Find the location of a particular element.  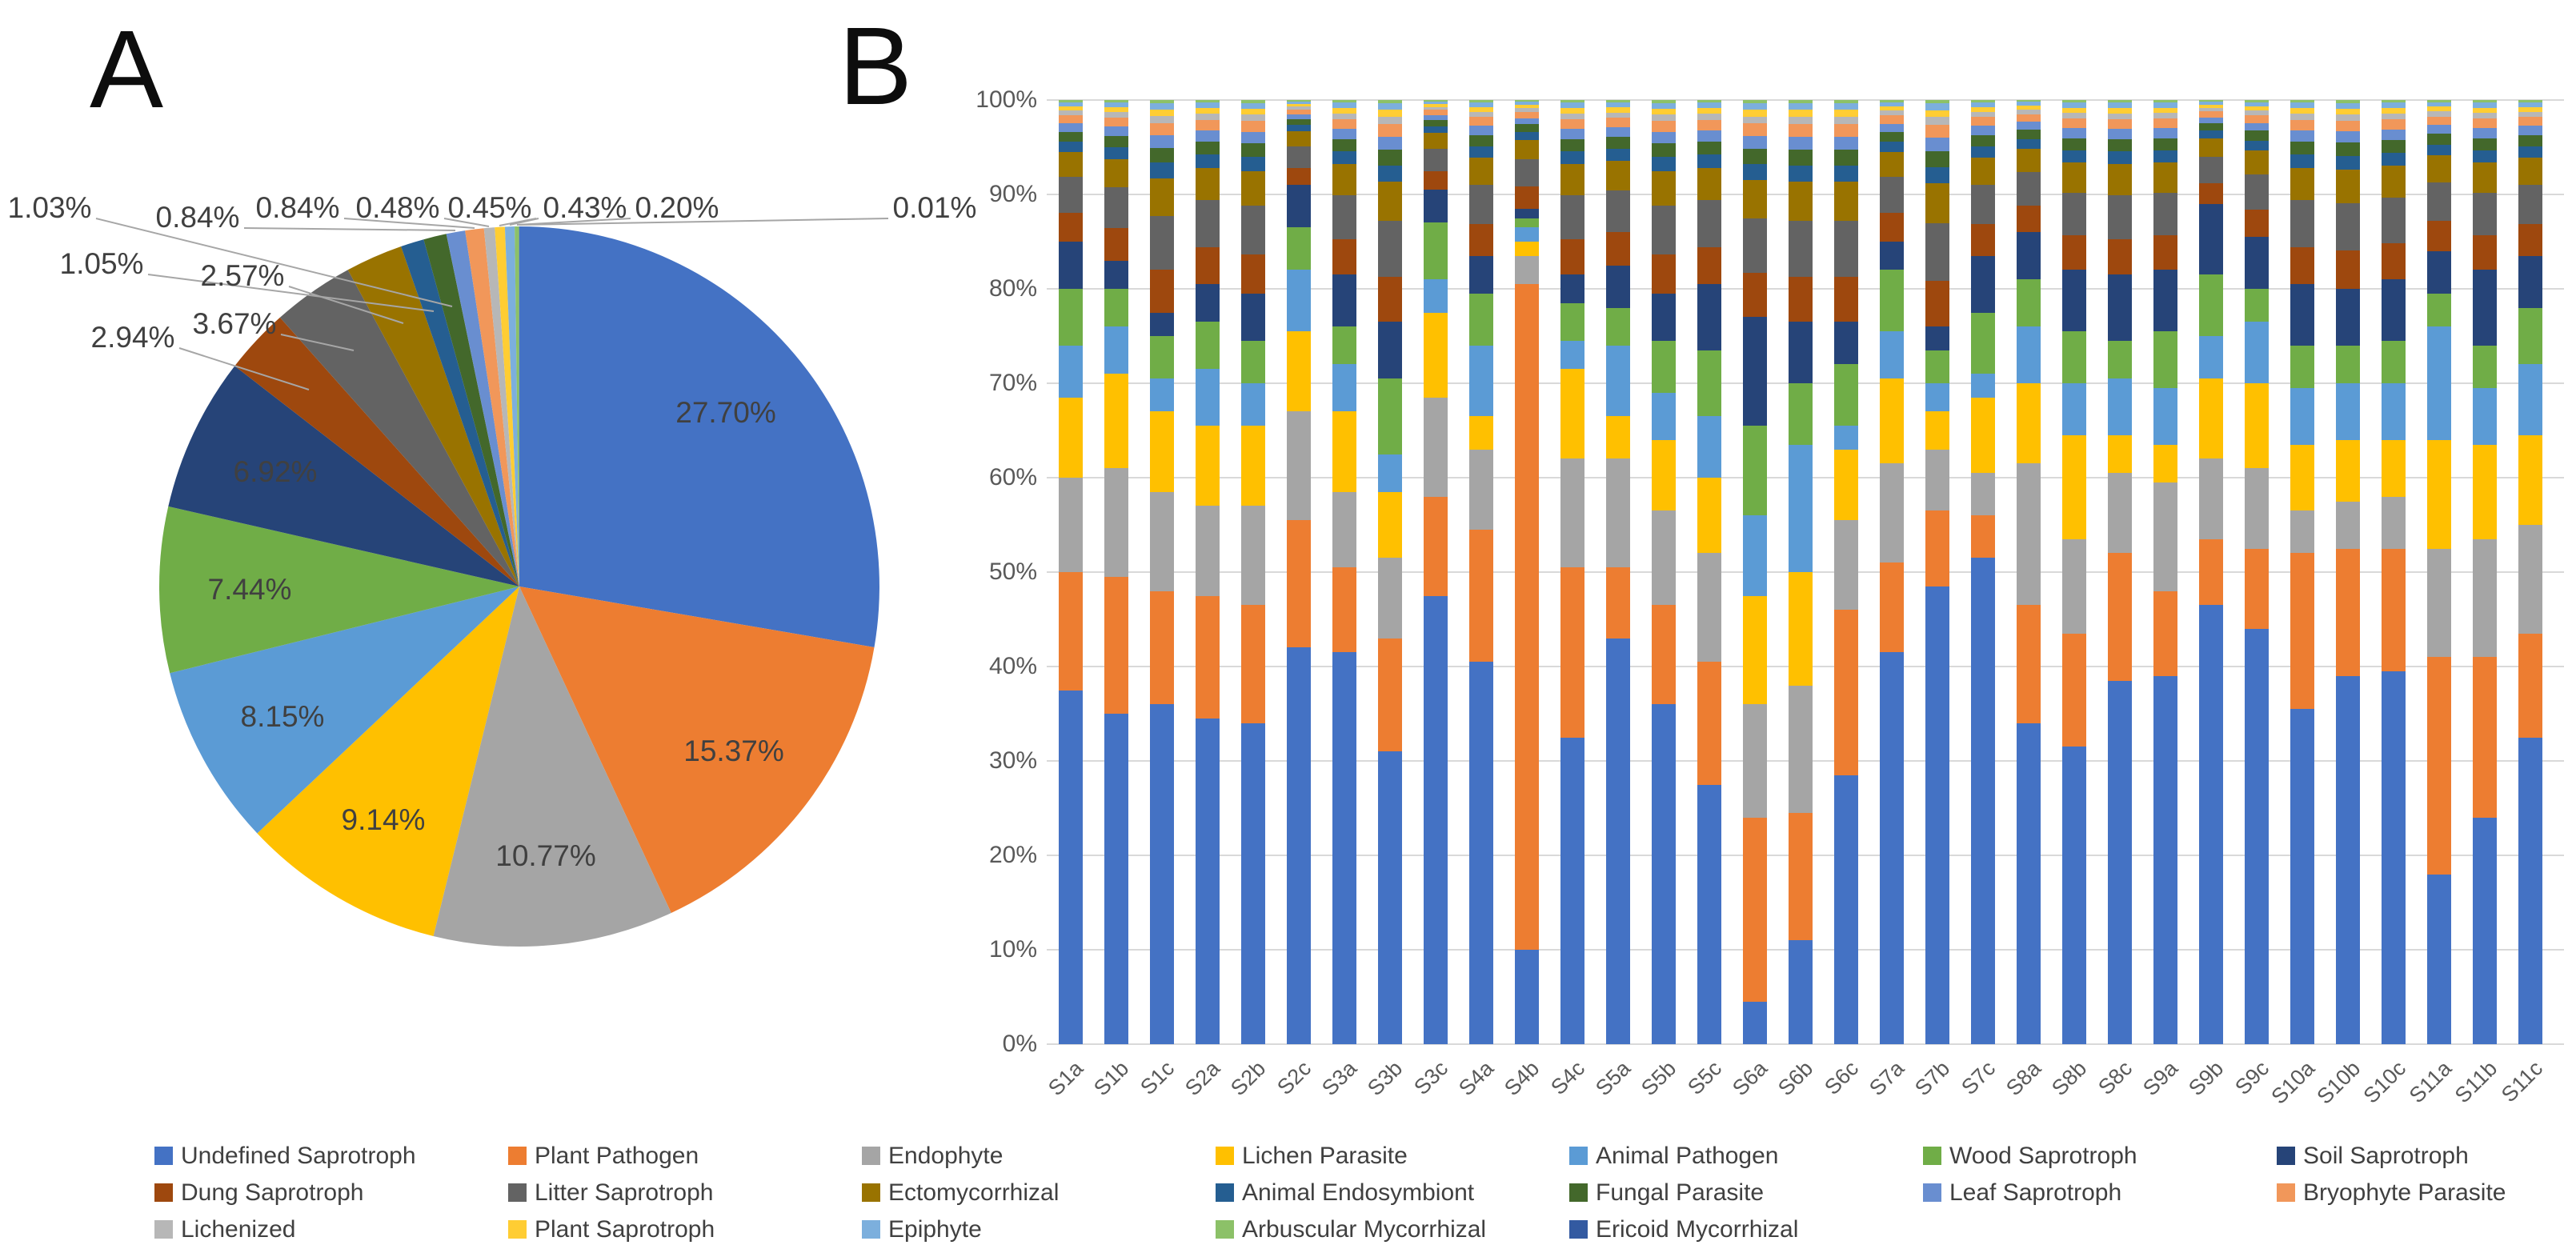

pie-slice-dung-saprotroph is located at coordinates (376, 451).